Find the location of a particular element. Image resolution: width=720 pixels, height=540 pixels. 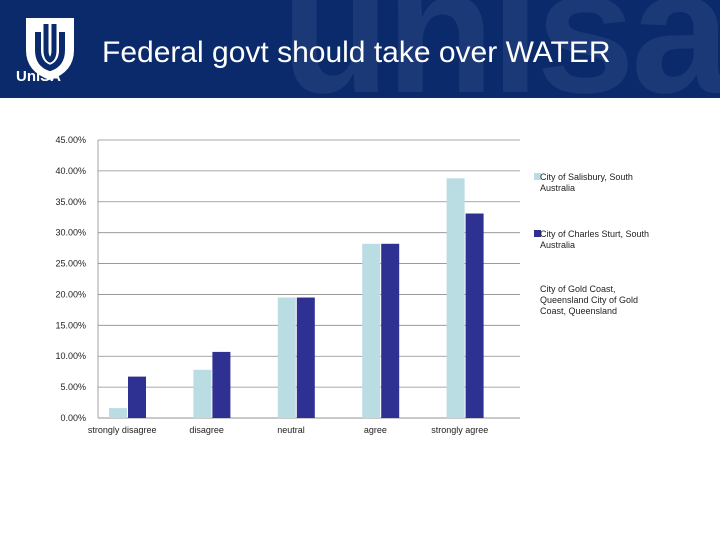

y-tick-label: 5.00% is located at coordinates (73, 387).